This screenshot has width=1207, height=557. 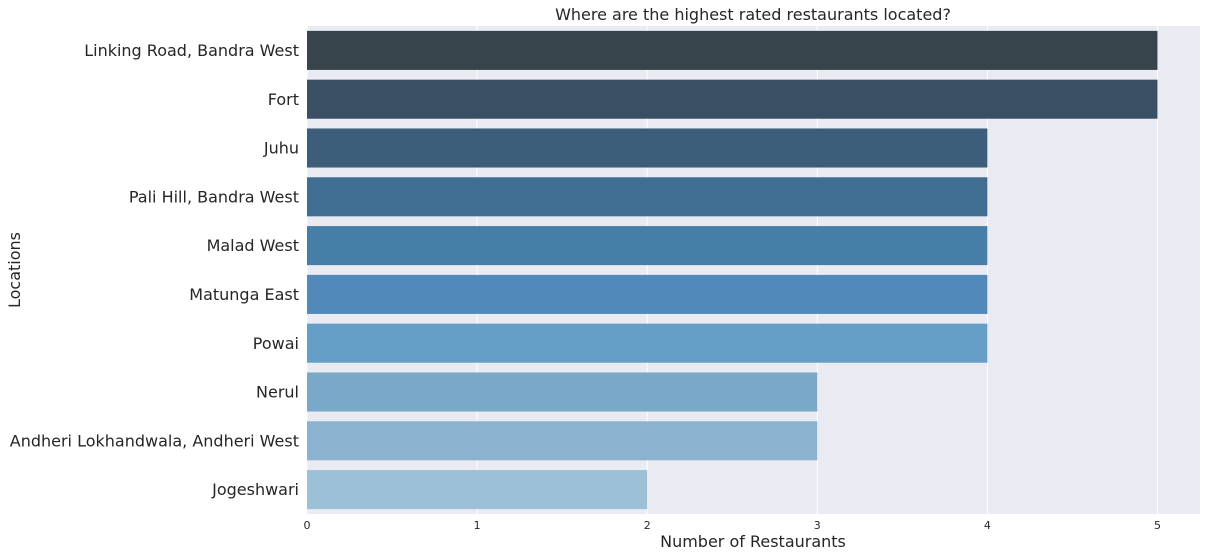 I want to click on x-tick-label: 3, so click(x=817, y=525).